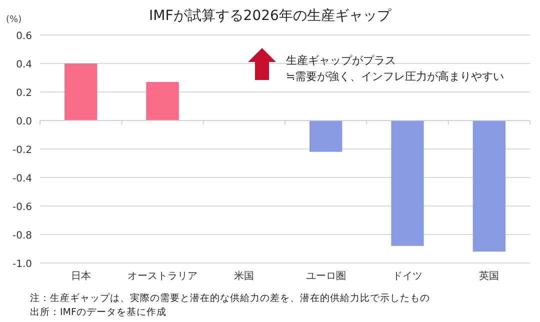 Image resolution: width=540 pixels, height=322 pixels. I want to click on x-tick-label: ユーロ圏, so click(326, 276).